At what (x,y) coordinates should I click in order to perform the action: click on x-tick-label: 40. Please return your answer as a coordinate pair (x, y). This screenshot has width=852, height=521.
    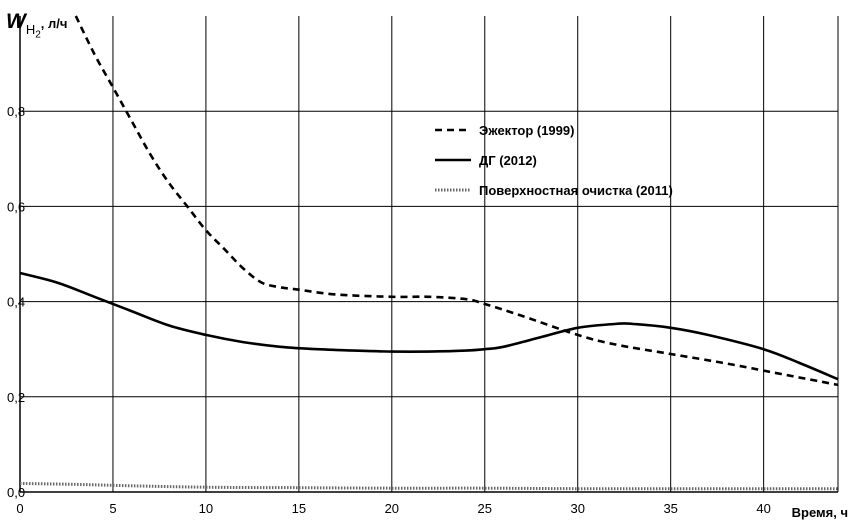
    Looking at the image, I should click on (763, 508).